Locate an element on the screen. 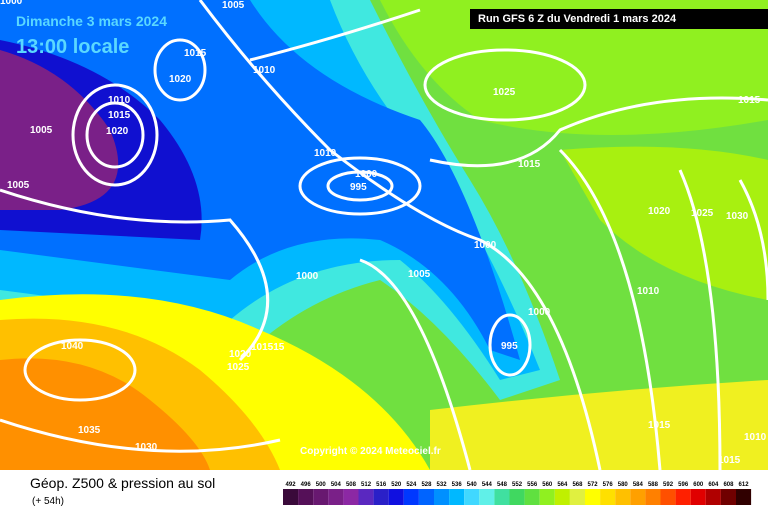  colorbar-label: 540 is located at coordinates (472, 485).